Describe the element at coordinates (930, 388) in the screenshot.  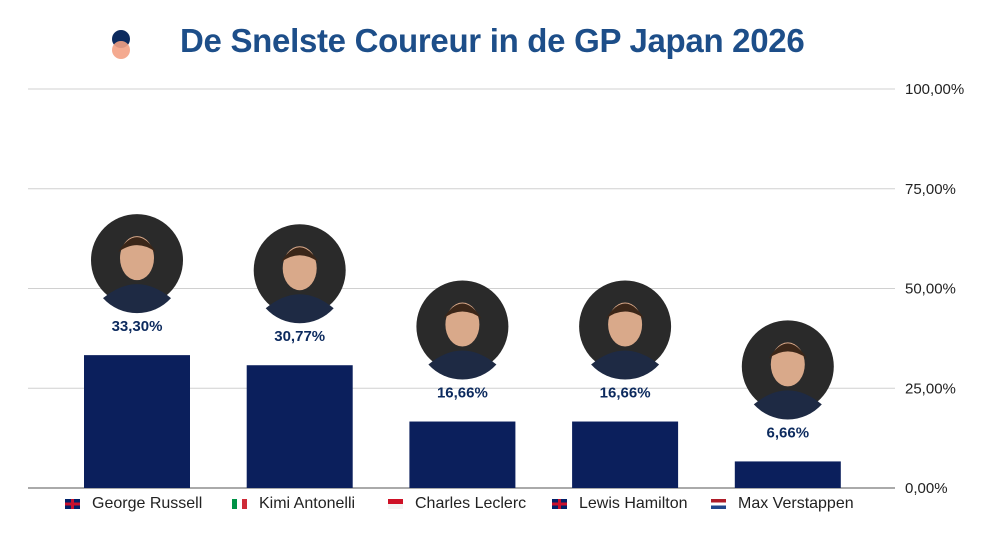
I see `y-tick-label: 25,00%` at that location.